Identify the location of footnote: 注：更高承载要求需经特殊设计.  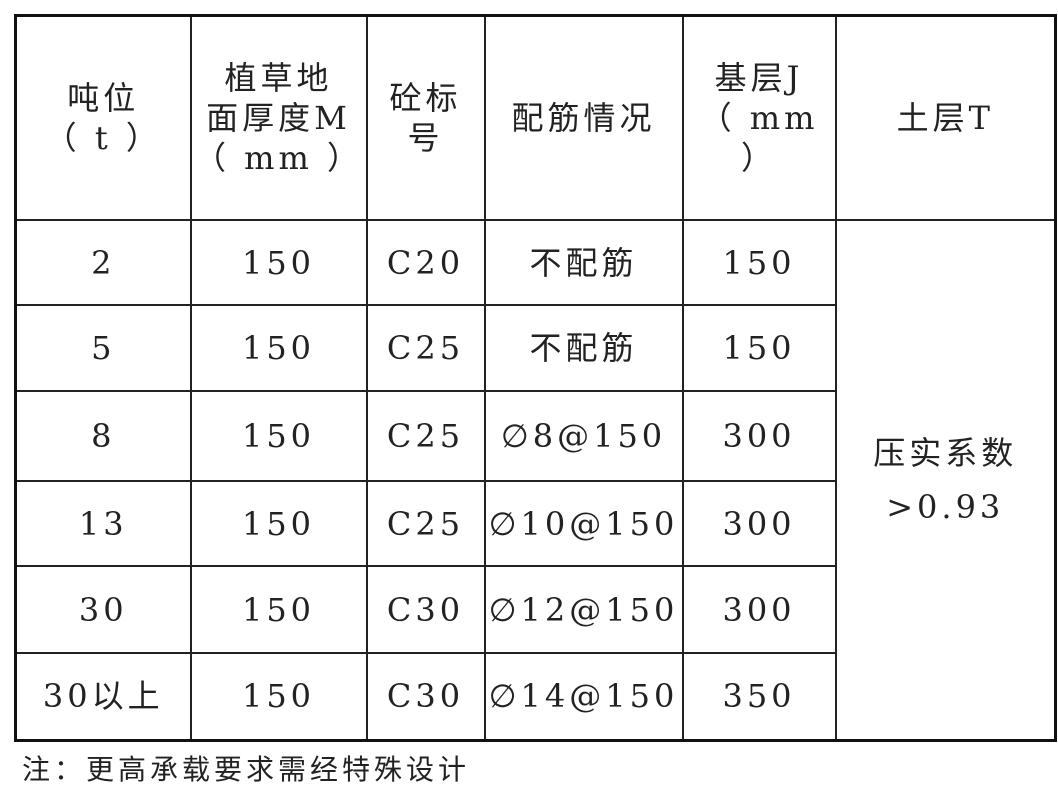
(246, 769).